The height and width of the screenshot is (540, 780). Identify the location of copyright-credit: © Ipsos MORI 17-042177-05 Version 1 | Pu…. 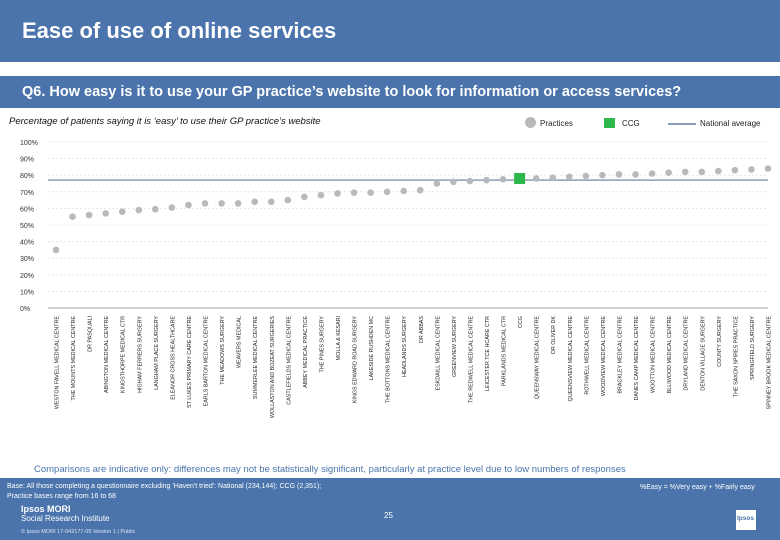
(78, 532).